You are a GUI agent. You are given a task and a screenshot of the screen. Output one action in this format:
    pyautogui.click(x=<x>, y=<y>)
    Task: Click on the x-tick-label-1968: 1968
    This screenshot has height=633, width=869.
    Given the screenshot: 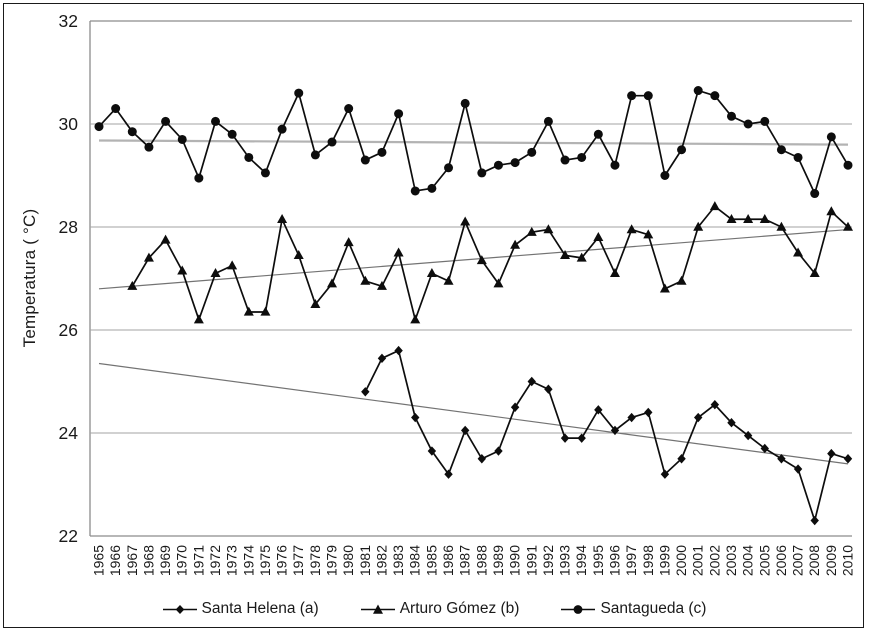 What is the action you would take?
    pyautogui.click(x=148, y=560)
    